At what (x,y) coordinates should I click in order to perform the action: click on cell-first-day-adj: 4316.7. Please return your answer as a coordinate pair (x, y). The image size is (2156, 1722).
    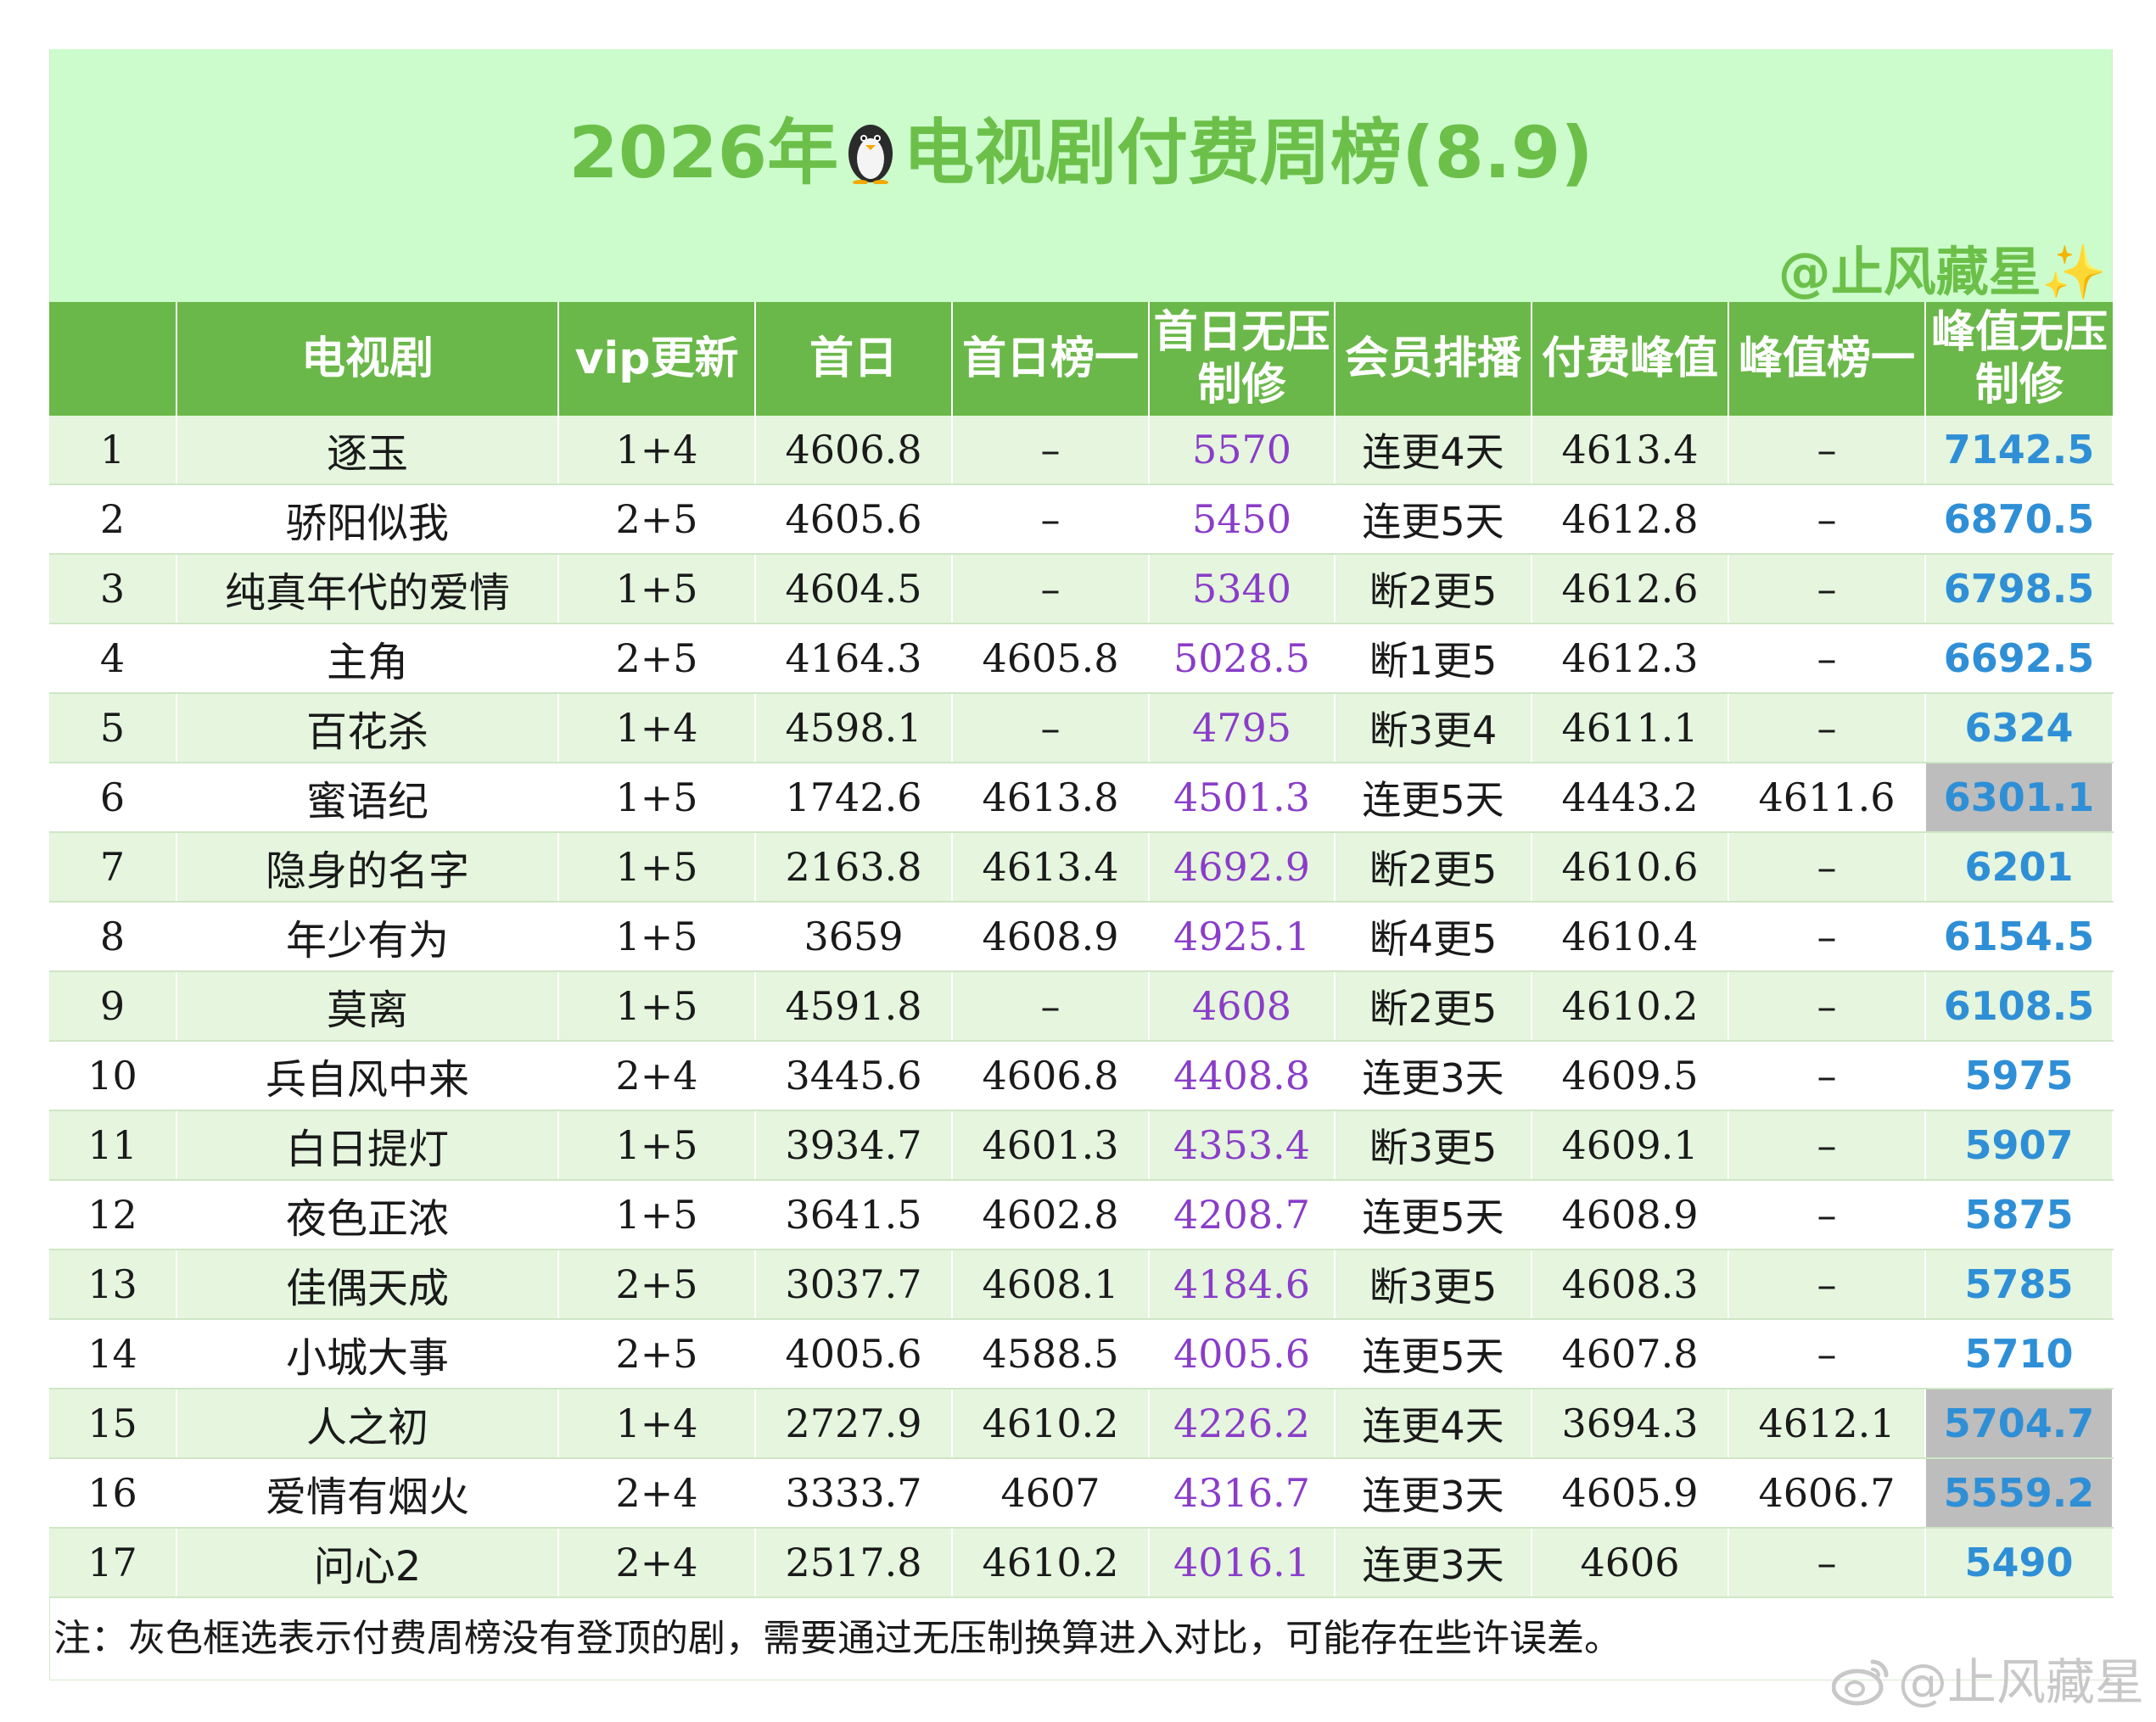
    Looking at the image, I should click on (1242, 1494).